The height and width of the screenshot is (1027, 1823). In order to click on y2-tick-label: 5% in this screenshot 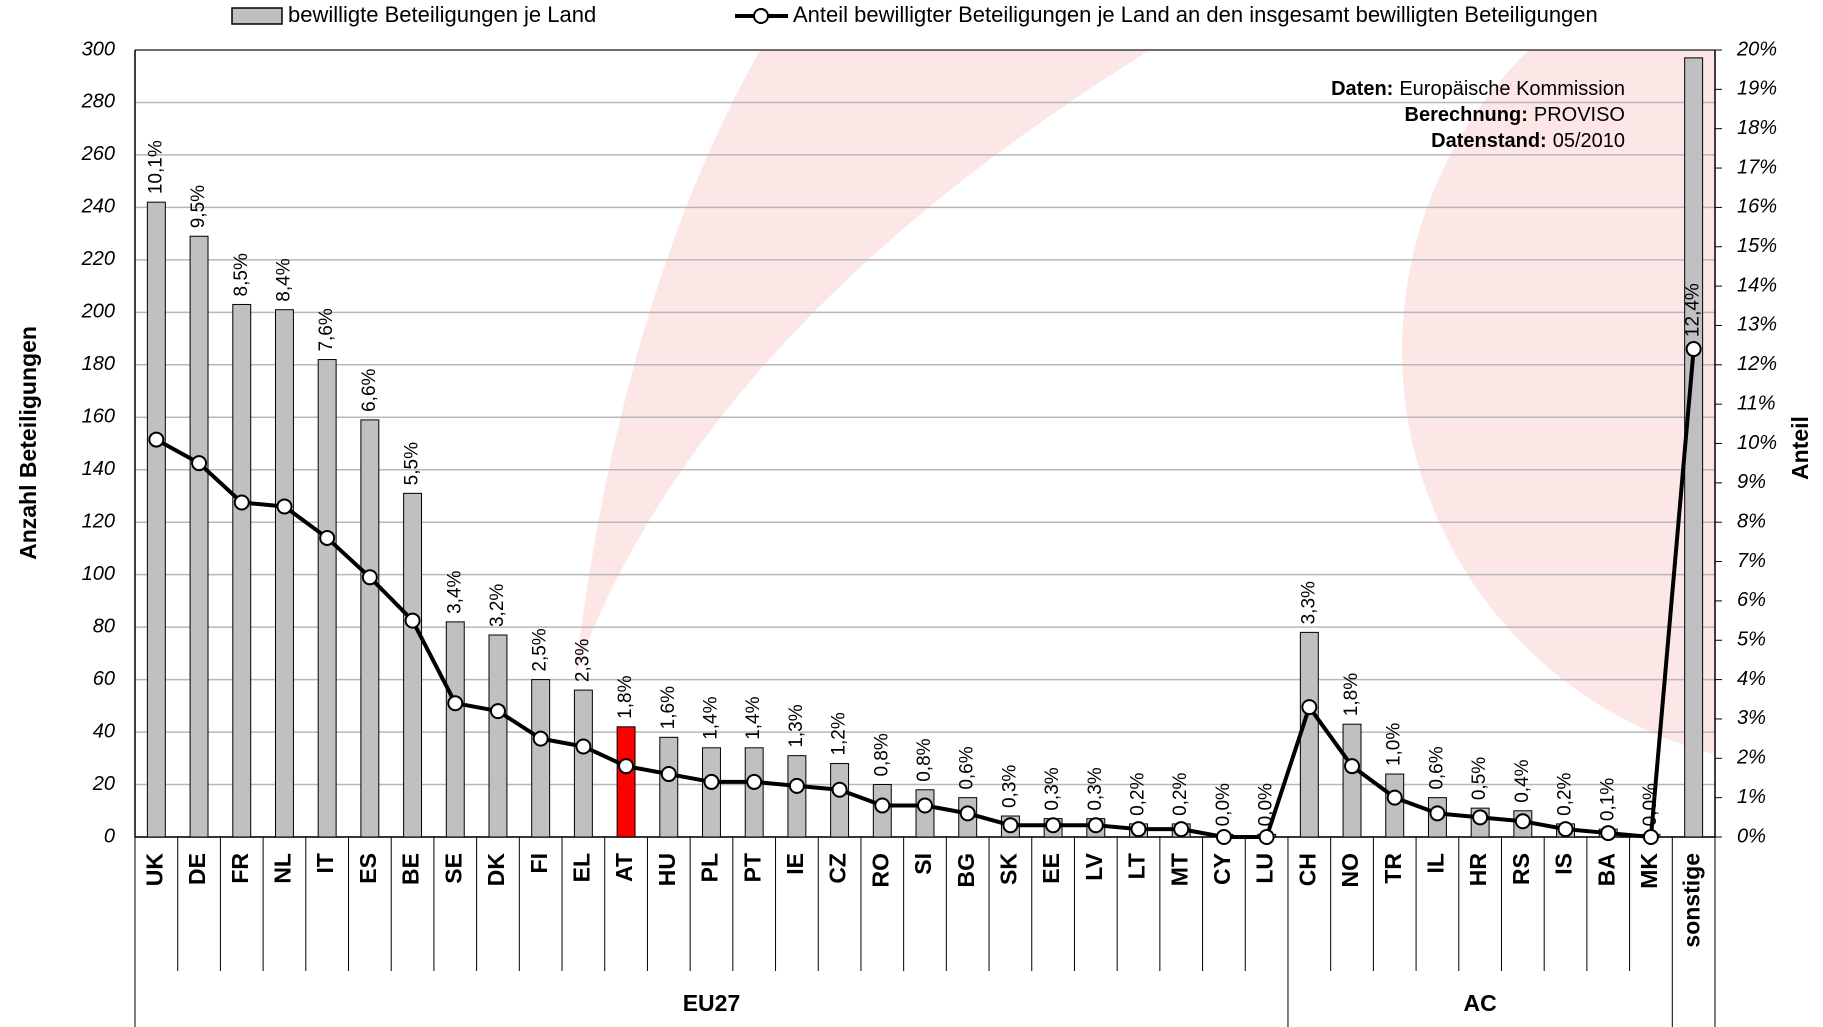, I will do `click(1751, 640)`.